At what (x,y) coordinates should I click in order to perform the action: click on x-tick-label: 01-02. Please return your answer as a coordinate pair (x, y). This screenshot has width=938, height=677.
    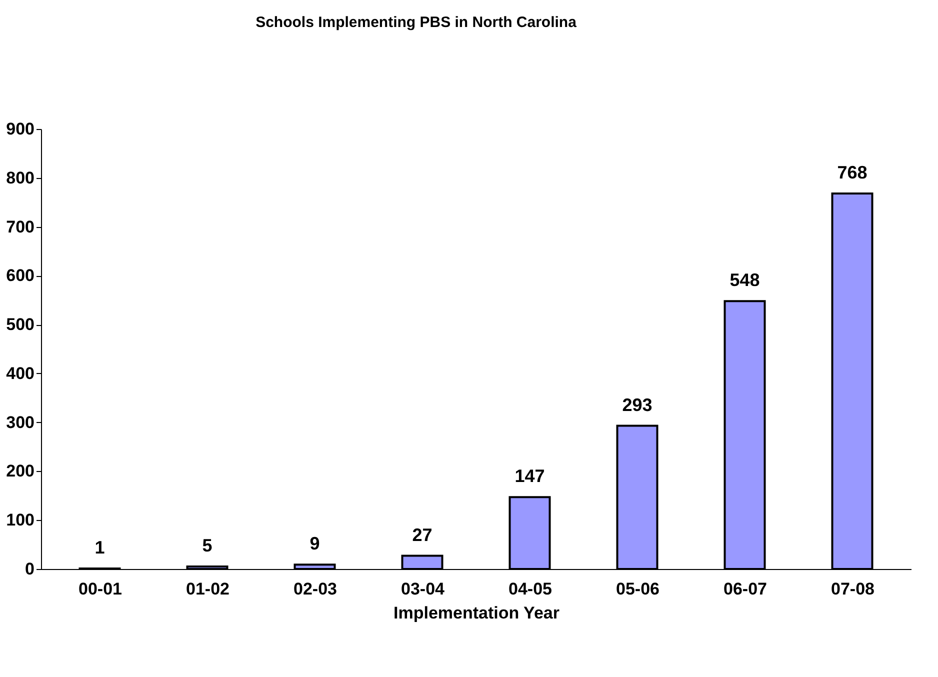
    Looking at the image, I should click on (208, 589).